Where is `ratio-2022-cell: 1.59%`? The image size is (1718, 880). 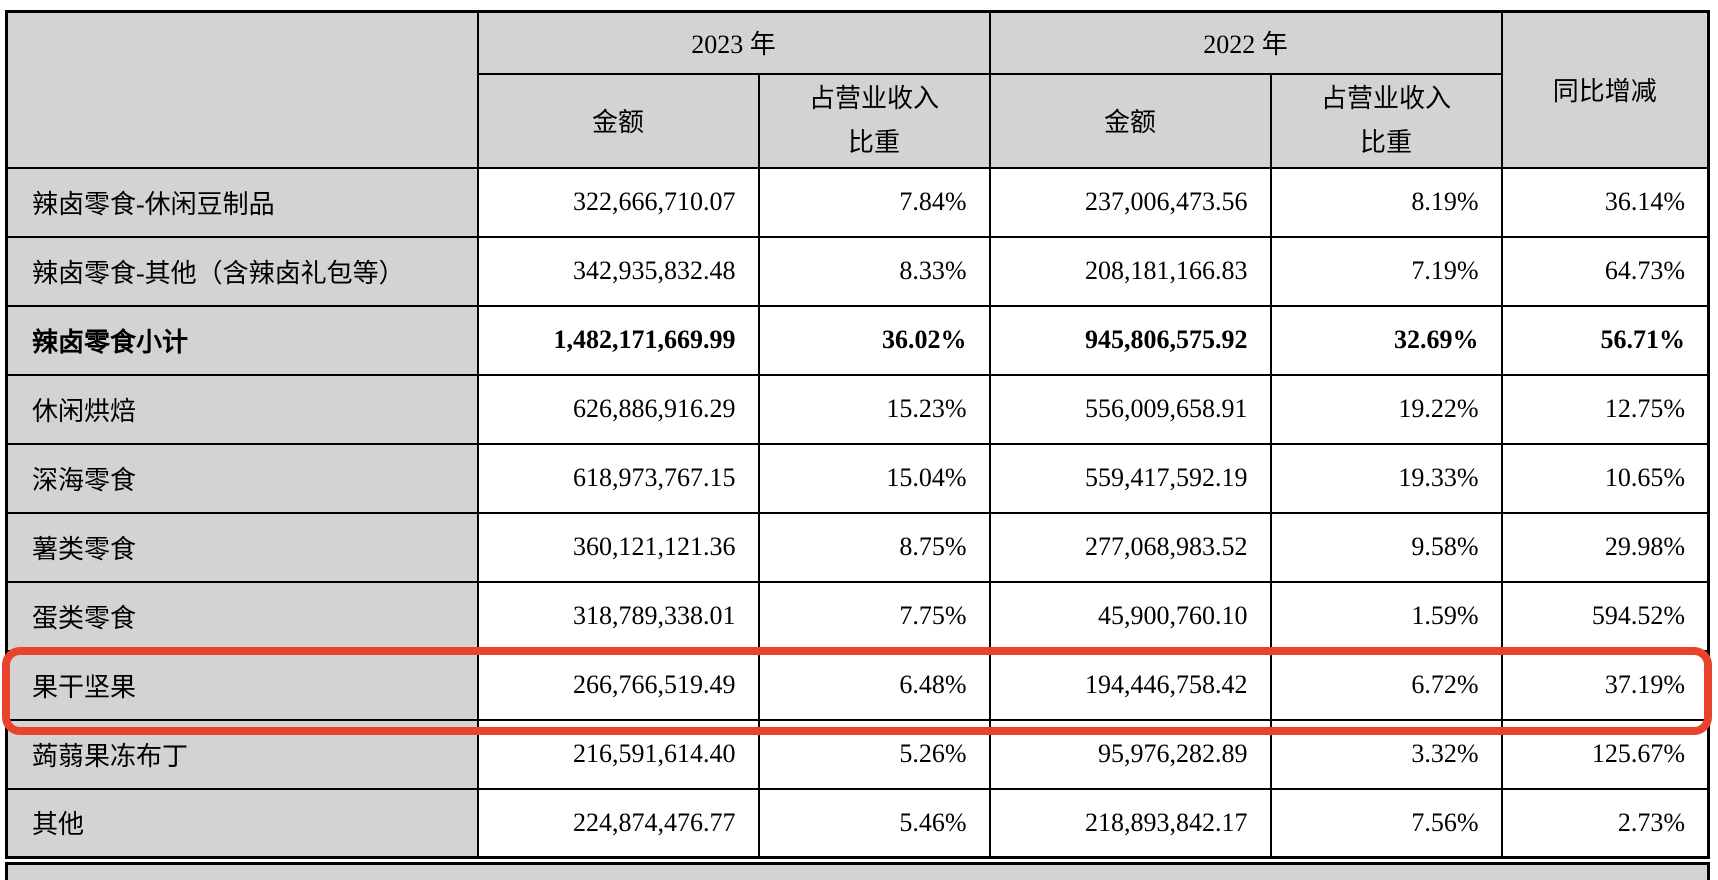
ratio-2022-cell: 1.59% is located at coordinates (1386, 616).